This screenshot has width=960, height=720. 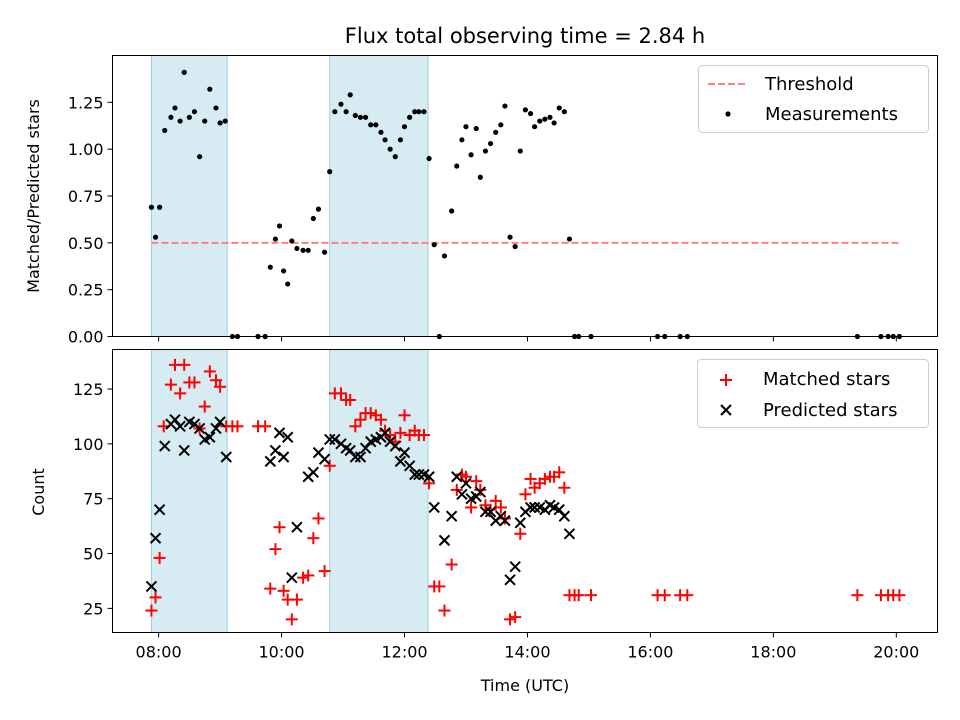 What do you see at coordinates (527, 652) in the screenshot?
I see `x-tick-label: 14:00` at bounding box center [527, 652].